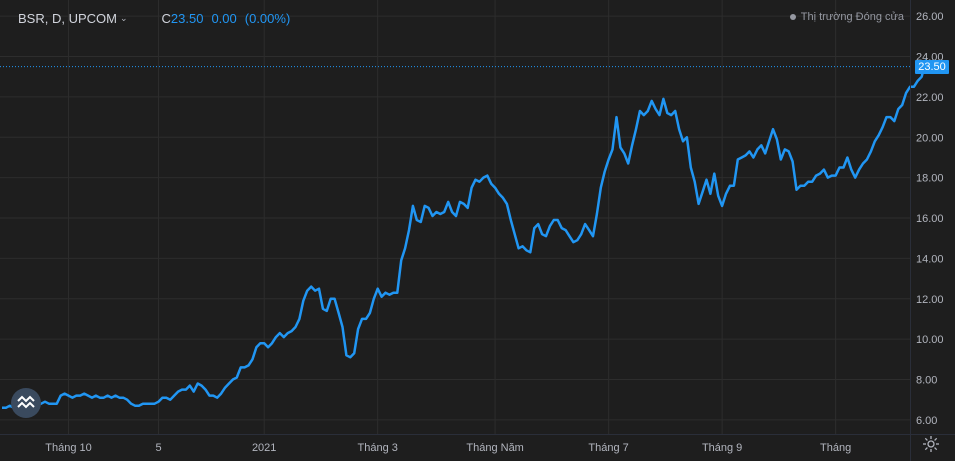 This screenshot has height=461, width=955. I want to click on gear-icon, so click(931, 444).